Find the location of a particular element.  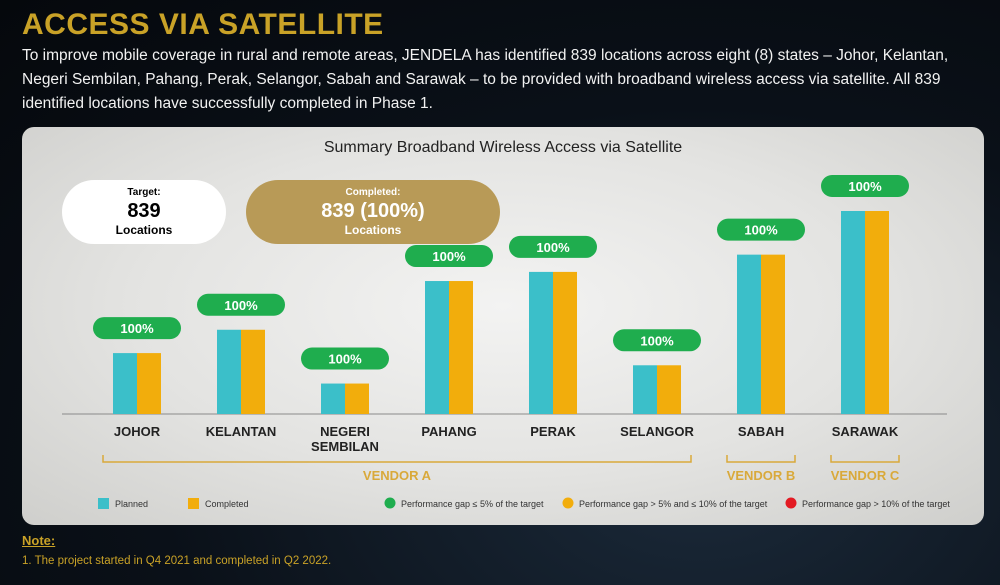

category-label: SARAWAK is located at coordinates (865, 431).